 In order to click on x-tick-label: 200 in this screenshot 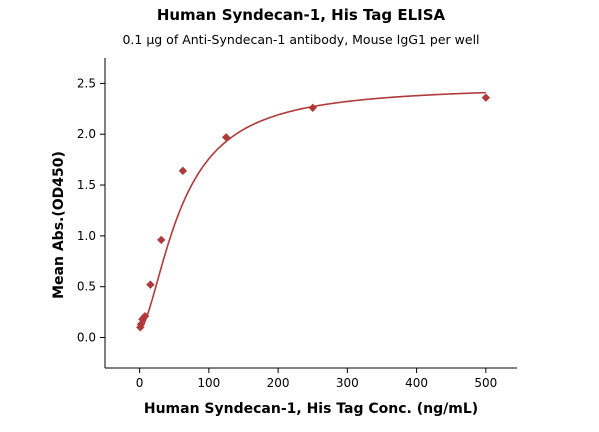, I will do `click(278, 383)`.